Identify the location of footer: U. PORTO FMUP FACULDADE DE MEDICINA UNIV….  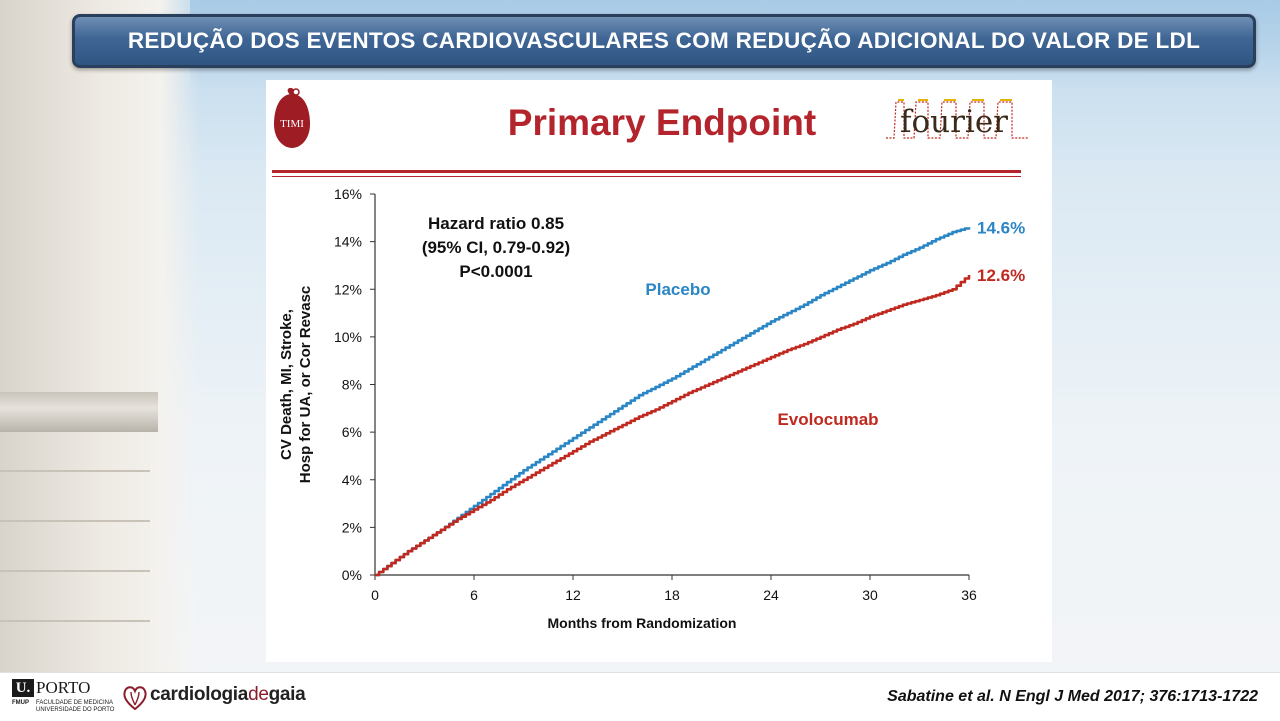
(640, 696).